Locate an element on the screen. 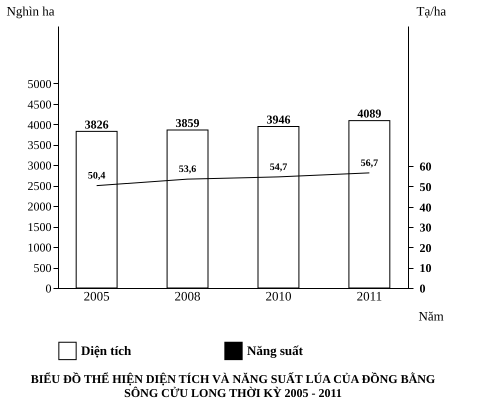 The height and width of the screenshot is (406, 497). y2-tick-label: 30 is located at coordinates (426, 227).